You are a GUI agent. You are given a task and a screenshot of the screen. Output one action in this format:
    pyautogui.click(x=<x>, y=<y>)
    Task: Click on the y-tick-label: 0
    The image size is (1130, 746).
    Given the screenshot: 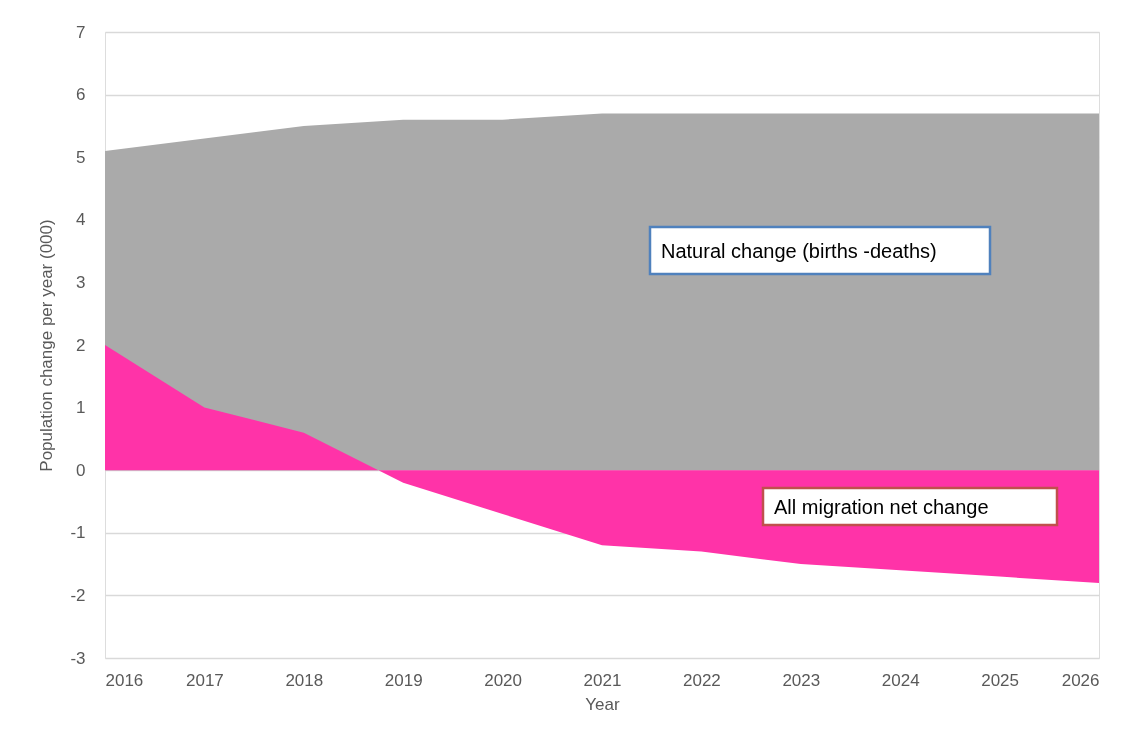 What is the action you would take?
    pyautogui.click(x=81, y=470)
    